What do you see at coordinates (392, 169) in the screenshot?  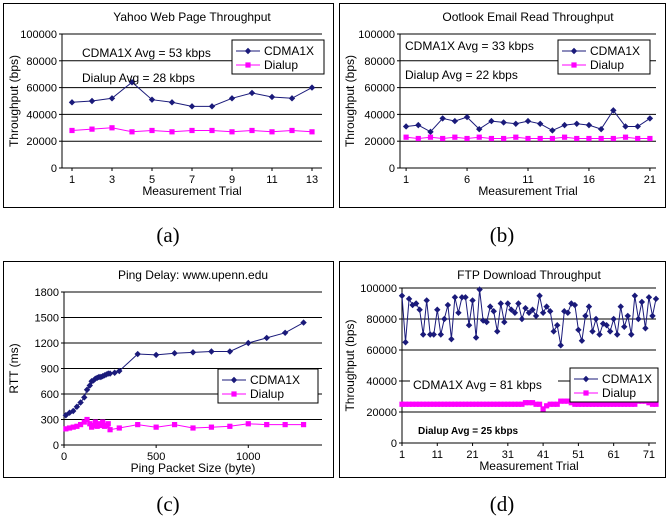 I see `chart-b-y-tick-label: 0` at bounding box center [392, 169].